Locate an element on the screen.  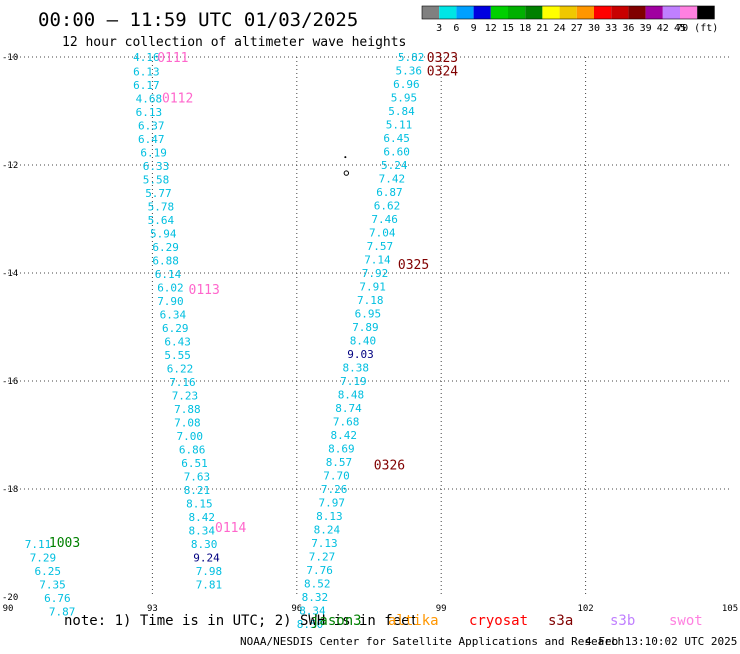
wave-height-value: 8.15 is located at coordinates (199, 504).